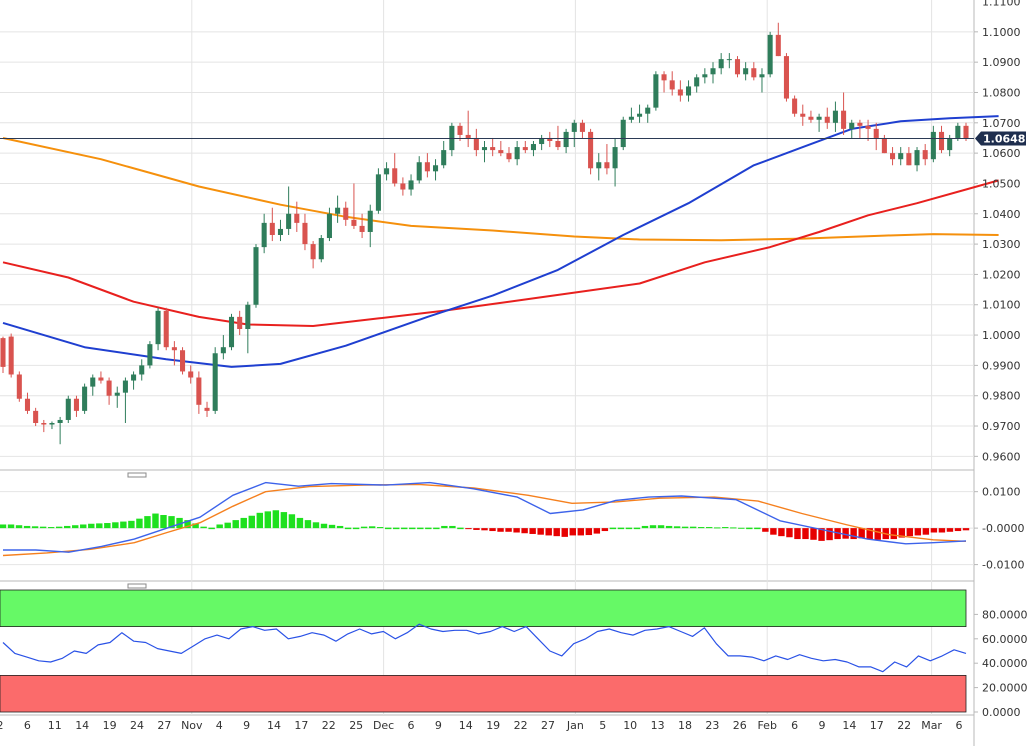 The image size is (1034, 750). Describe the element at coordinates (1001, 396) in the screenshot. I see `price-tick-label: 0.9800` at that location.